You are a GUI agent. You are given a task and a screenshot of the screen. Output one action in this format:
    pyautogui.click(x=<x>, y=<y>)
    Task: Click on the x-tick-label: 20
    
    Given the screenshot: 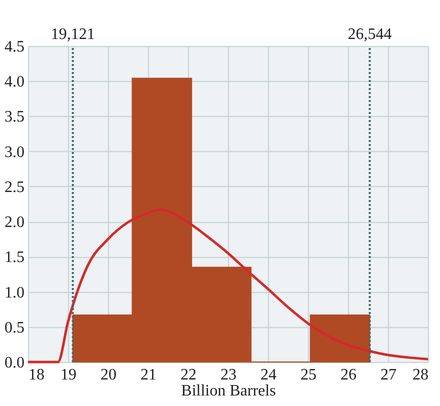 What is the action you would take?
    pyautogui.click(x=108, y=375)
    